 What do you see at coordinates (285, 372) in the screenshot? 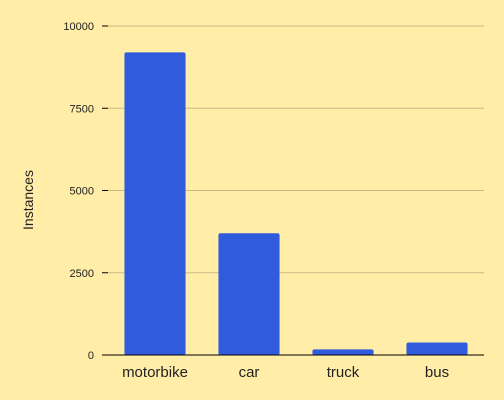
I see `x-tick-labels: motorbike car truck bus` at bounding box center [285, 372].